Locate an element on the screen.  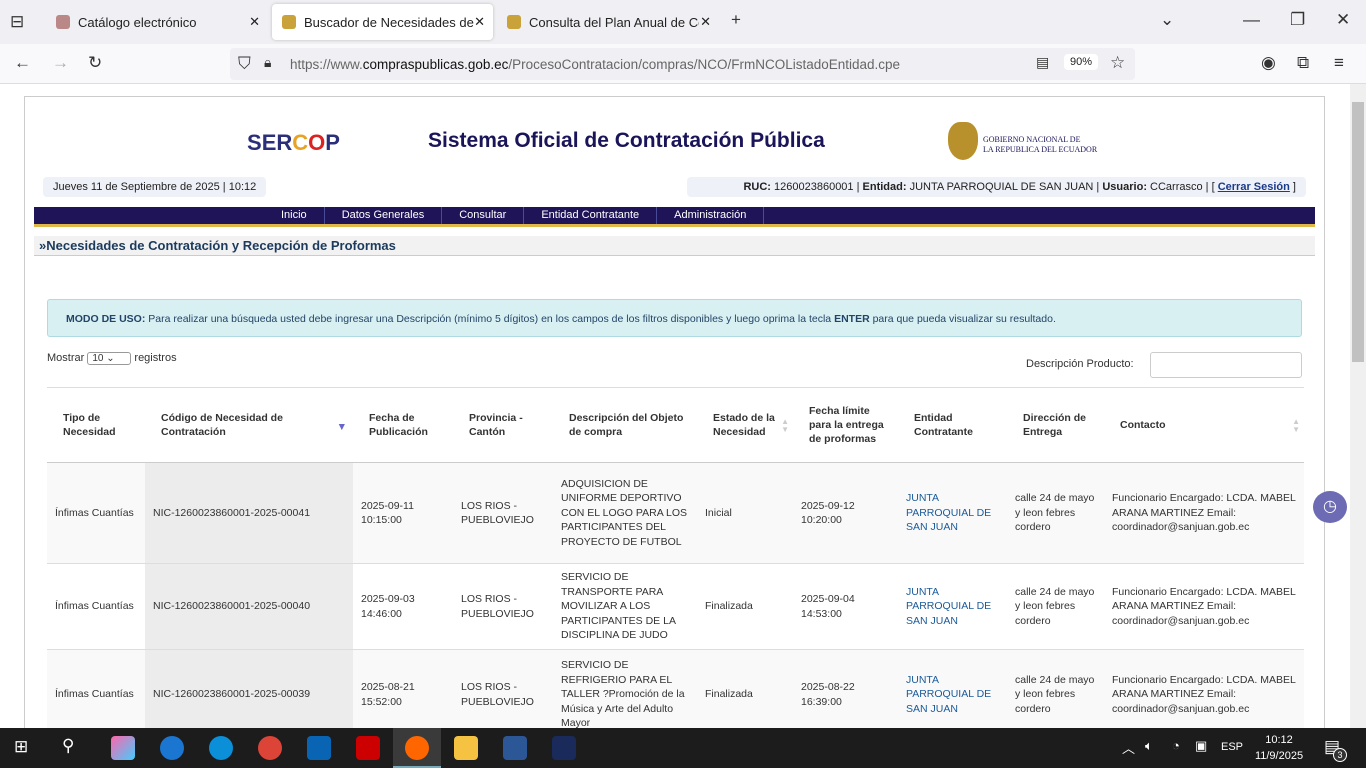
tab-label: Buscador de Necesidades de Co is located at coordinates (389, 22).